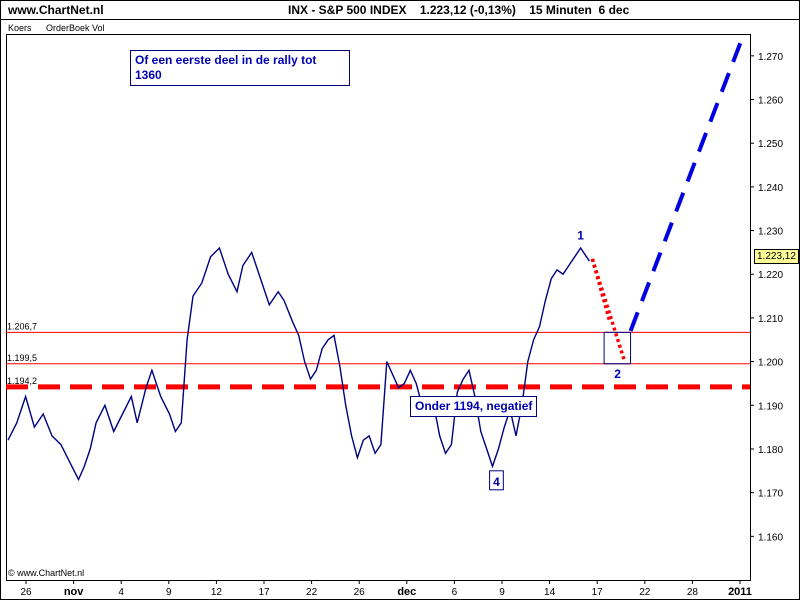 The height and width of the screenshot is (600, 800). I want to click on x-tick-label: 6, so click(455, 592).